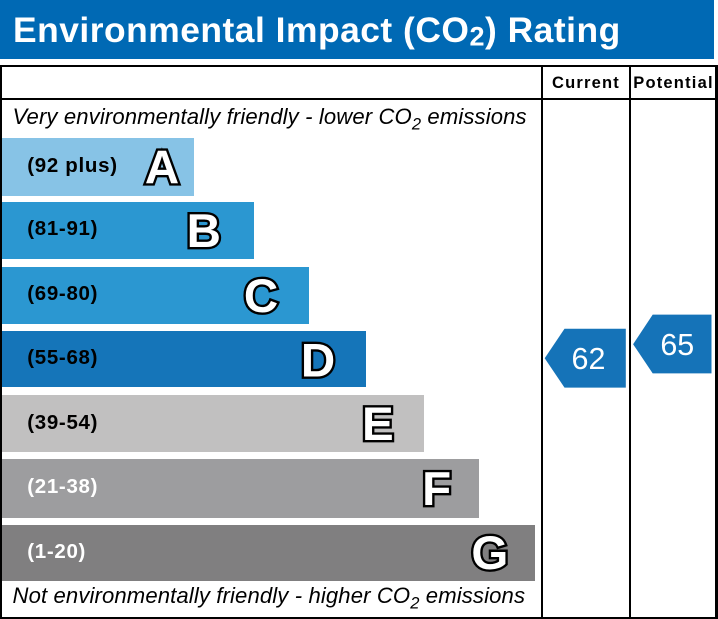 The image size is (718, 619). Describe the element at coordinates (589, 359) in the screenshot. I see `svg-text: 62` at that location.